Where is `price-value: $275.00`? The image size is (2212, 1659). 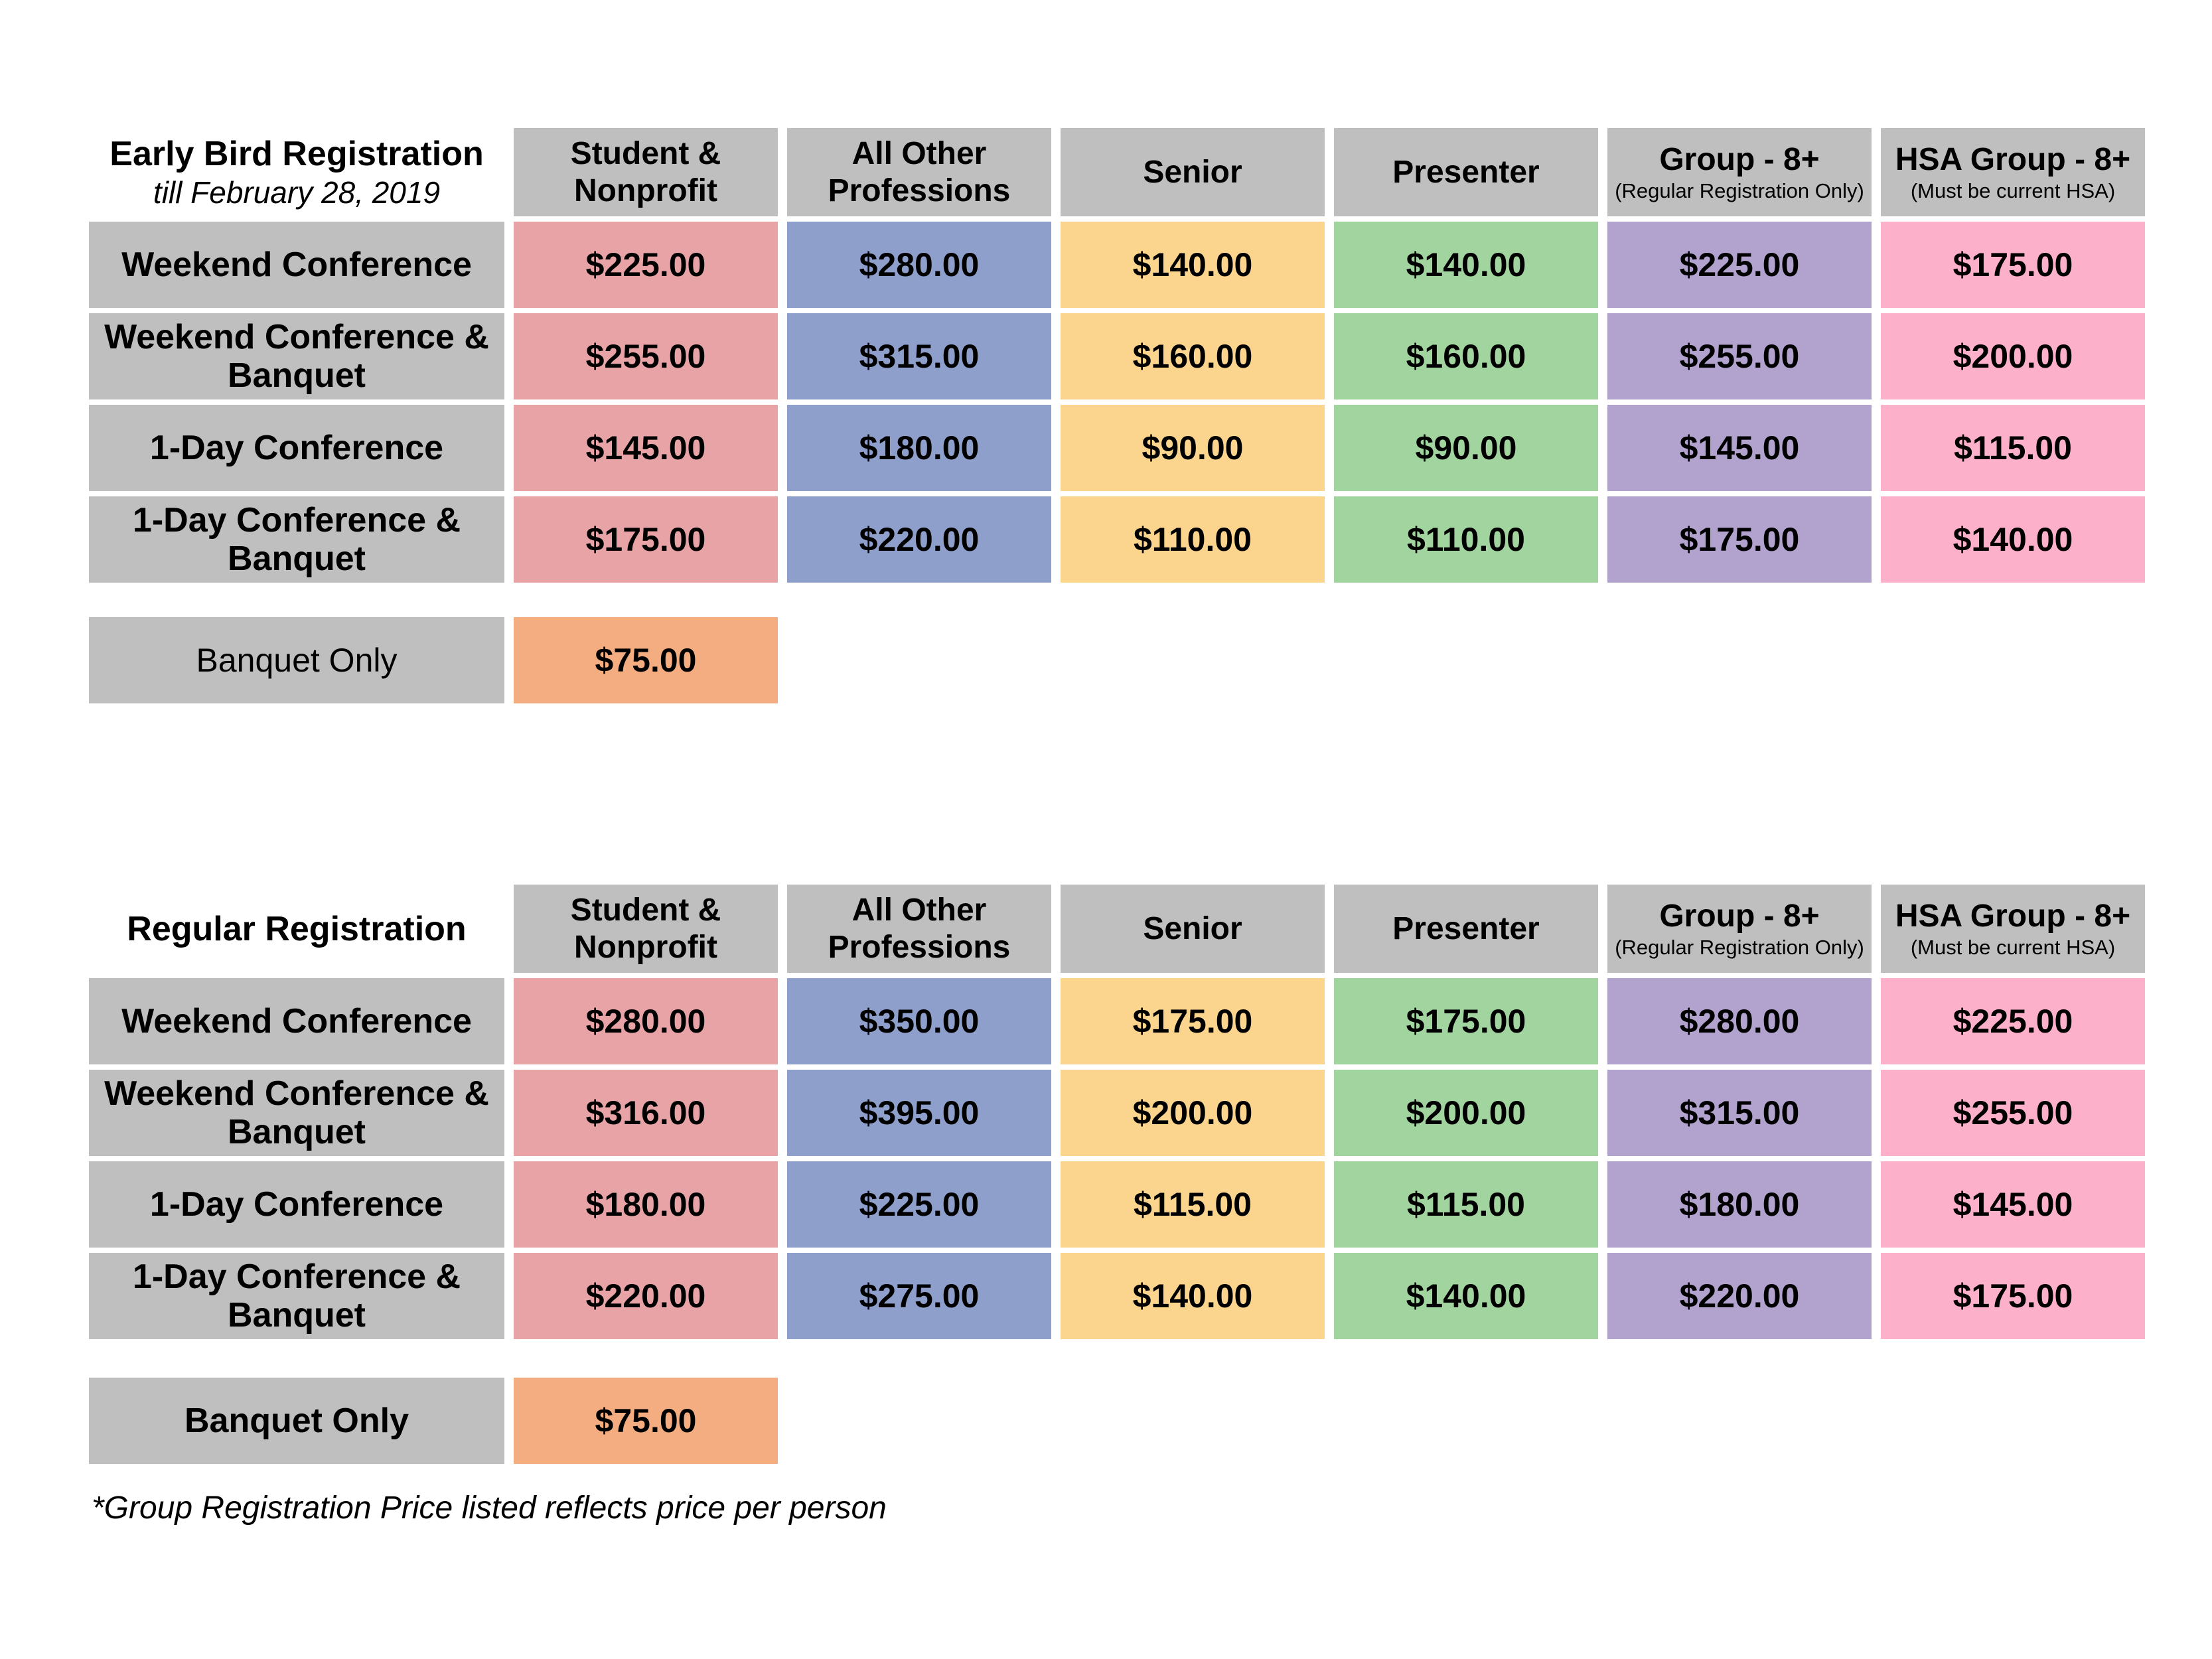
price-value: $275.00 is located at coordinates (919, 1296).